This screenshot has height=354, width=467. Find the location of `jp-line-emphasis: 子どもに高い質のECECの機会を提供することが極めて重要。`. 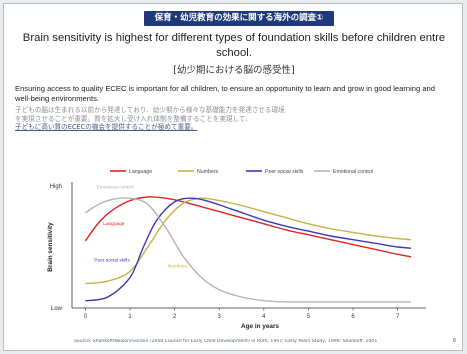

jp-line-emphasis: 子どもに高い質のECECの機会を提供することが極めて重要。 is located at coordinates (106, 127).